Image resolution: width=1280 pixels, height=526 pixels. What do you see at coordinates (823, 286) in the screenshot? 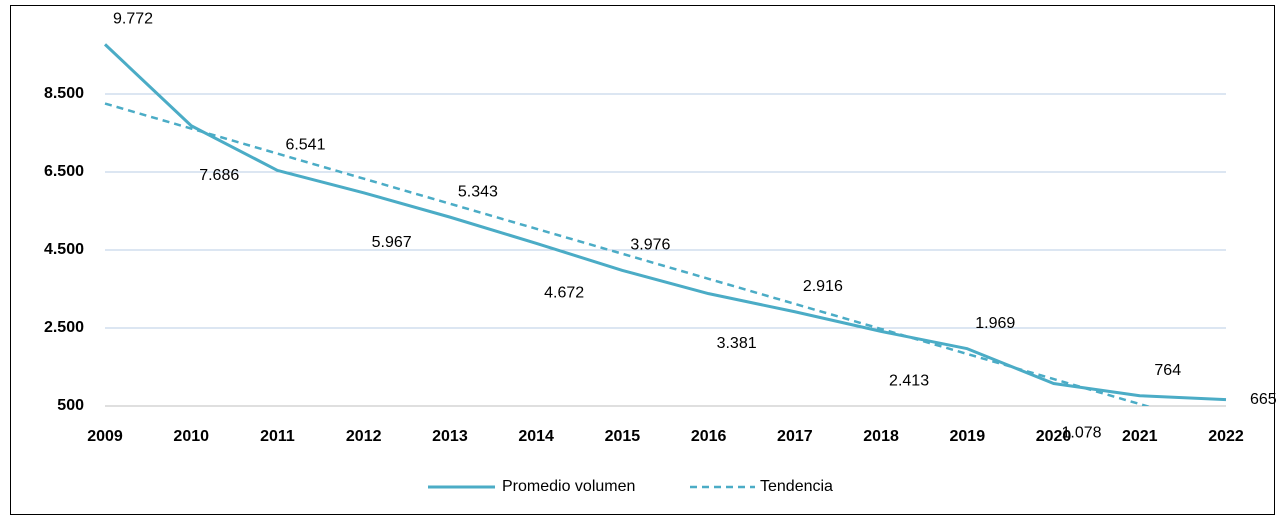
I see `data-label: 2.916` at bounding box center [823, 286].